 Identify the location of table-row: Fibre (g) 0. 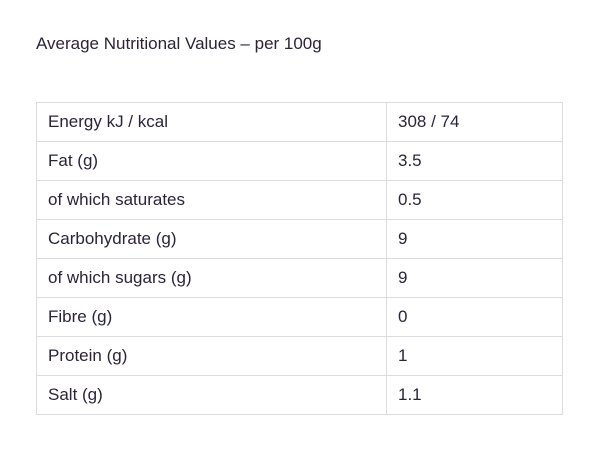
(299, 317).